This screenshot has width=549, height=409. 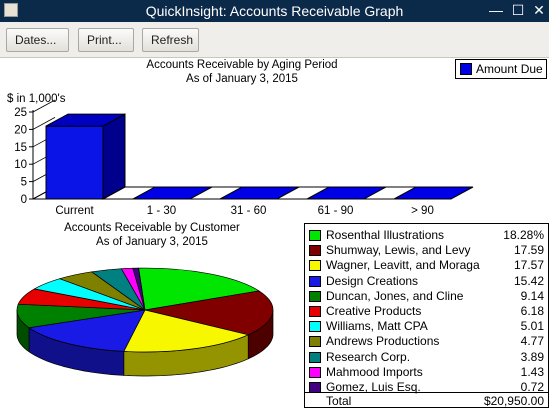 What do you see at coordinates (383, 341) in the screenshot?
I see `legend-label: Andrews Productions` at bounding box center [383, 341].